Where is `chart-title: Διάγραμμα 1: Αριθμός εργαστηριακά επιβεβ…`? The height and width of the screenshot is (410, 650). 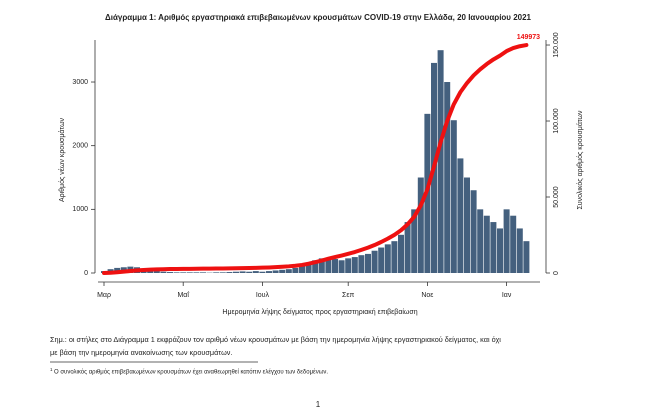
chart-title: Διάγραμμα 1: Αριθμός εργαστηριακά επιβεβ… is located at coordinates (318, 17).